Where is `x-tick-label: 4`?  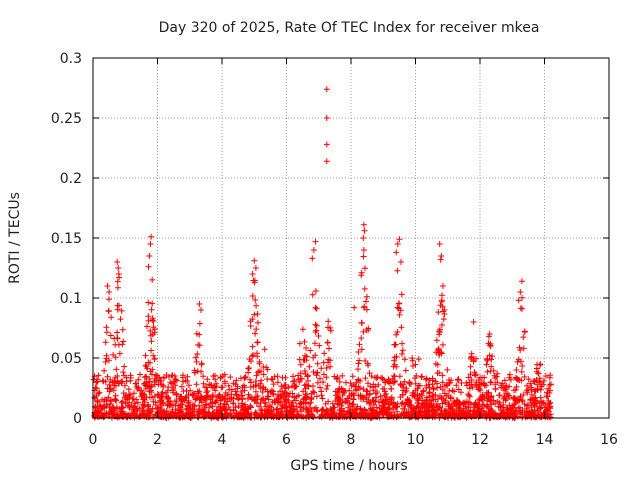 x-tick-label: 4 is located at coordinates (222, 440).